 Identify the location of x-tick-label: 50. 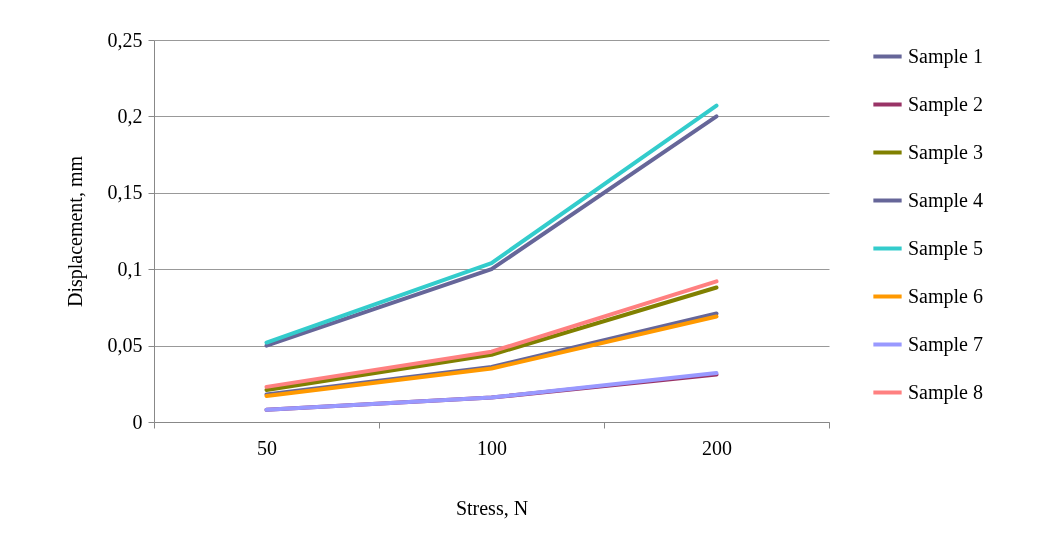
(267, 447).